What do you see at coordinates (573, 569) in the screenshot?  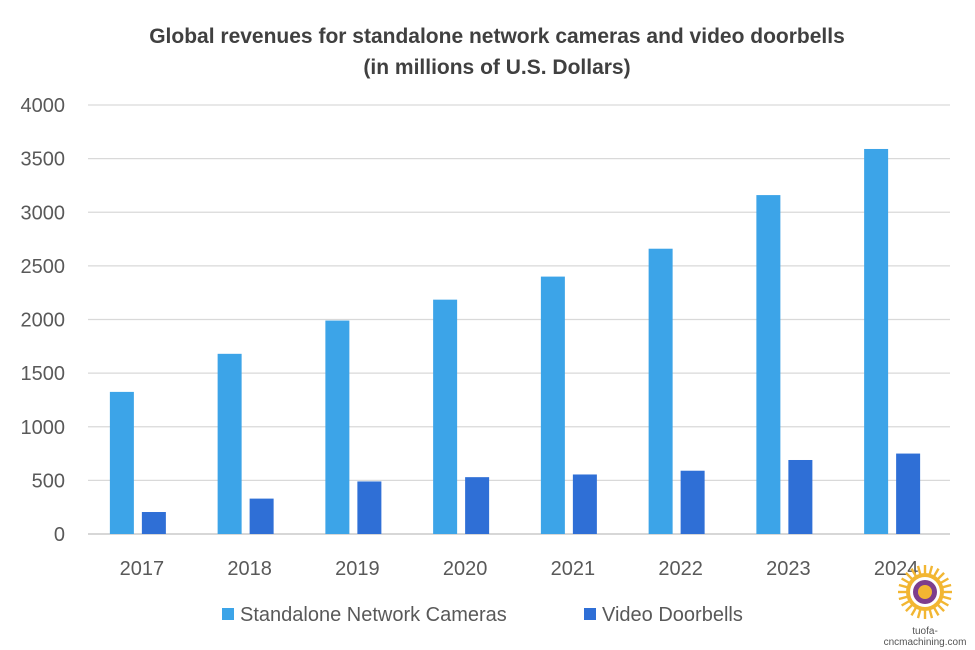 I see `x-tick-label: 2021` at bounding box center [573, 569].